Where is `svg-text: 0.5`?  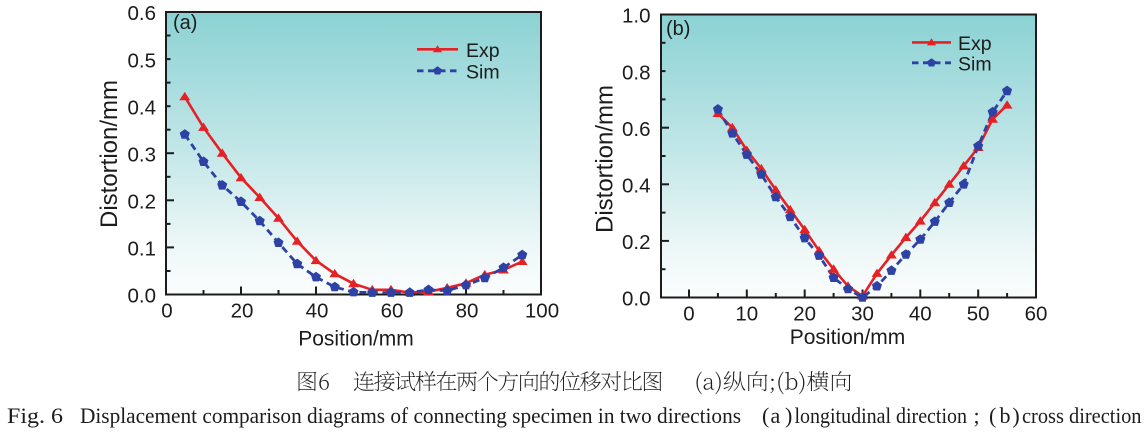
svg-text: 0.5 is located at coordinates (142, 60).